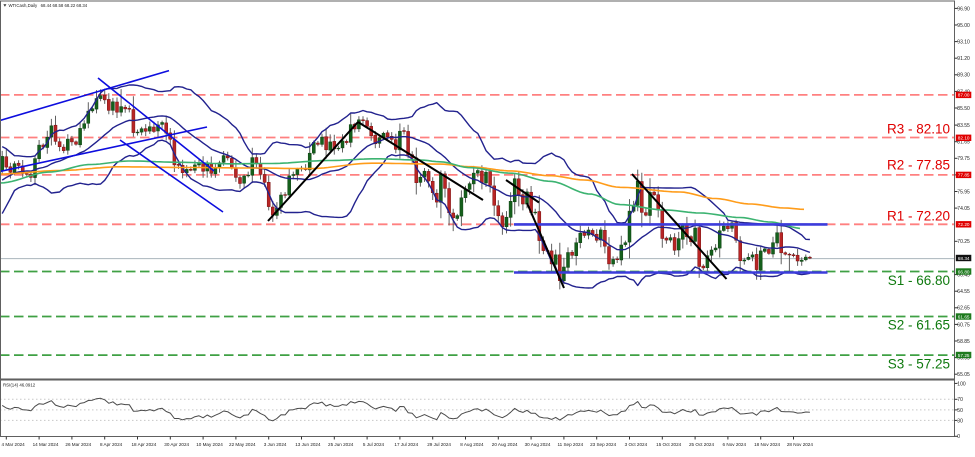 The width and height of the screenshot is (975, 457). I want to click on svg-text: 70.25, so click(963, 242).